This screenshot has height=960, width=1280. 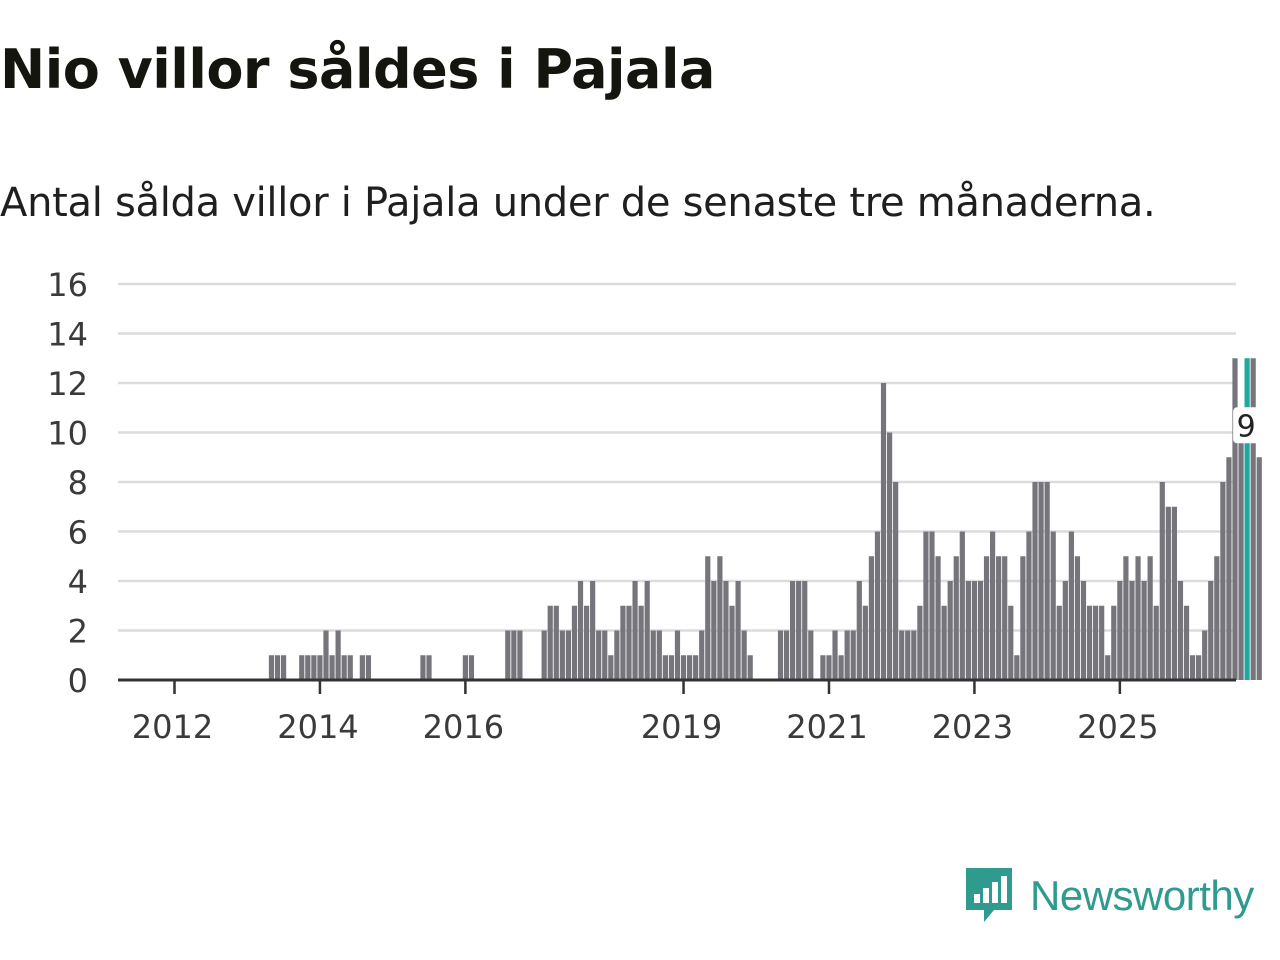 What do you see at coordinates (463, 727) in the screenshot?
I see `x-tick-label: 2016` at bounding box center [463, 727].